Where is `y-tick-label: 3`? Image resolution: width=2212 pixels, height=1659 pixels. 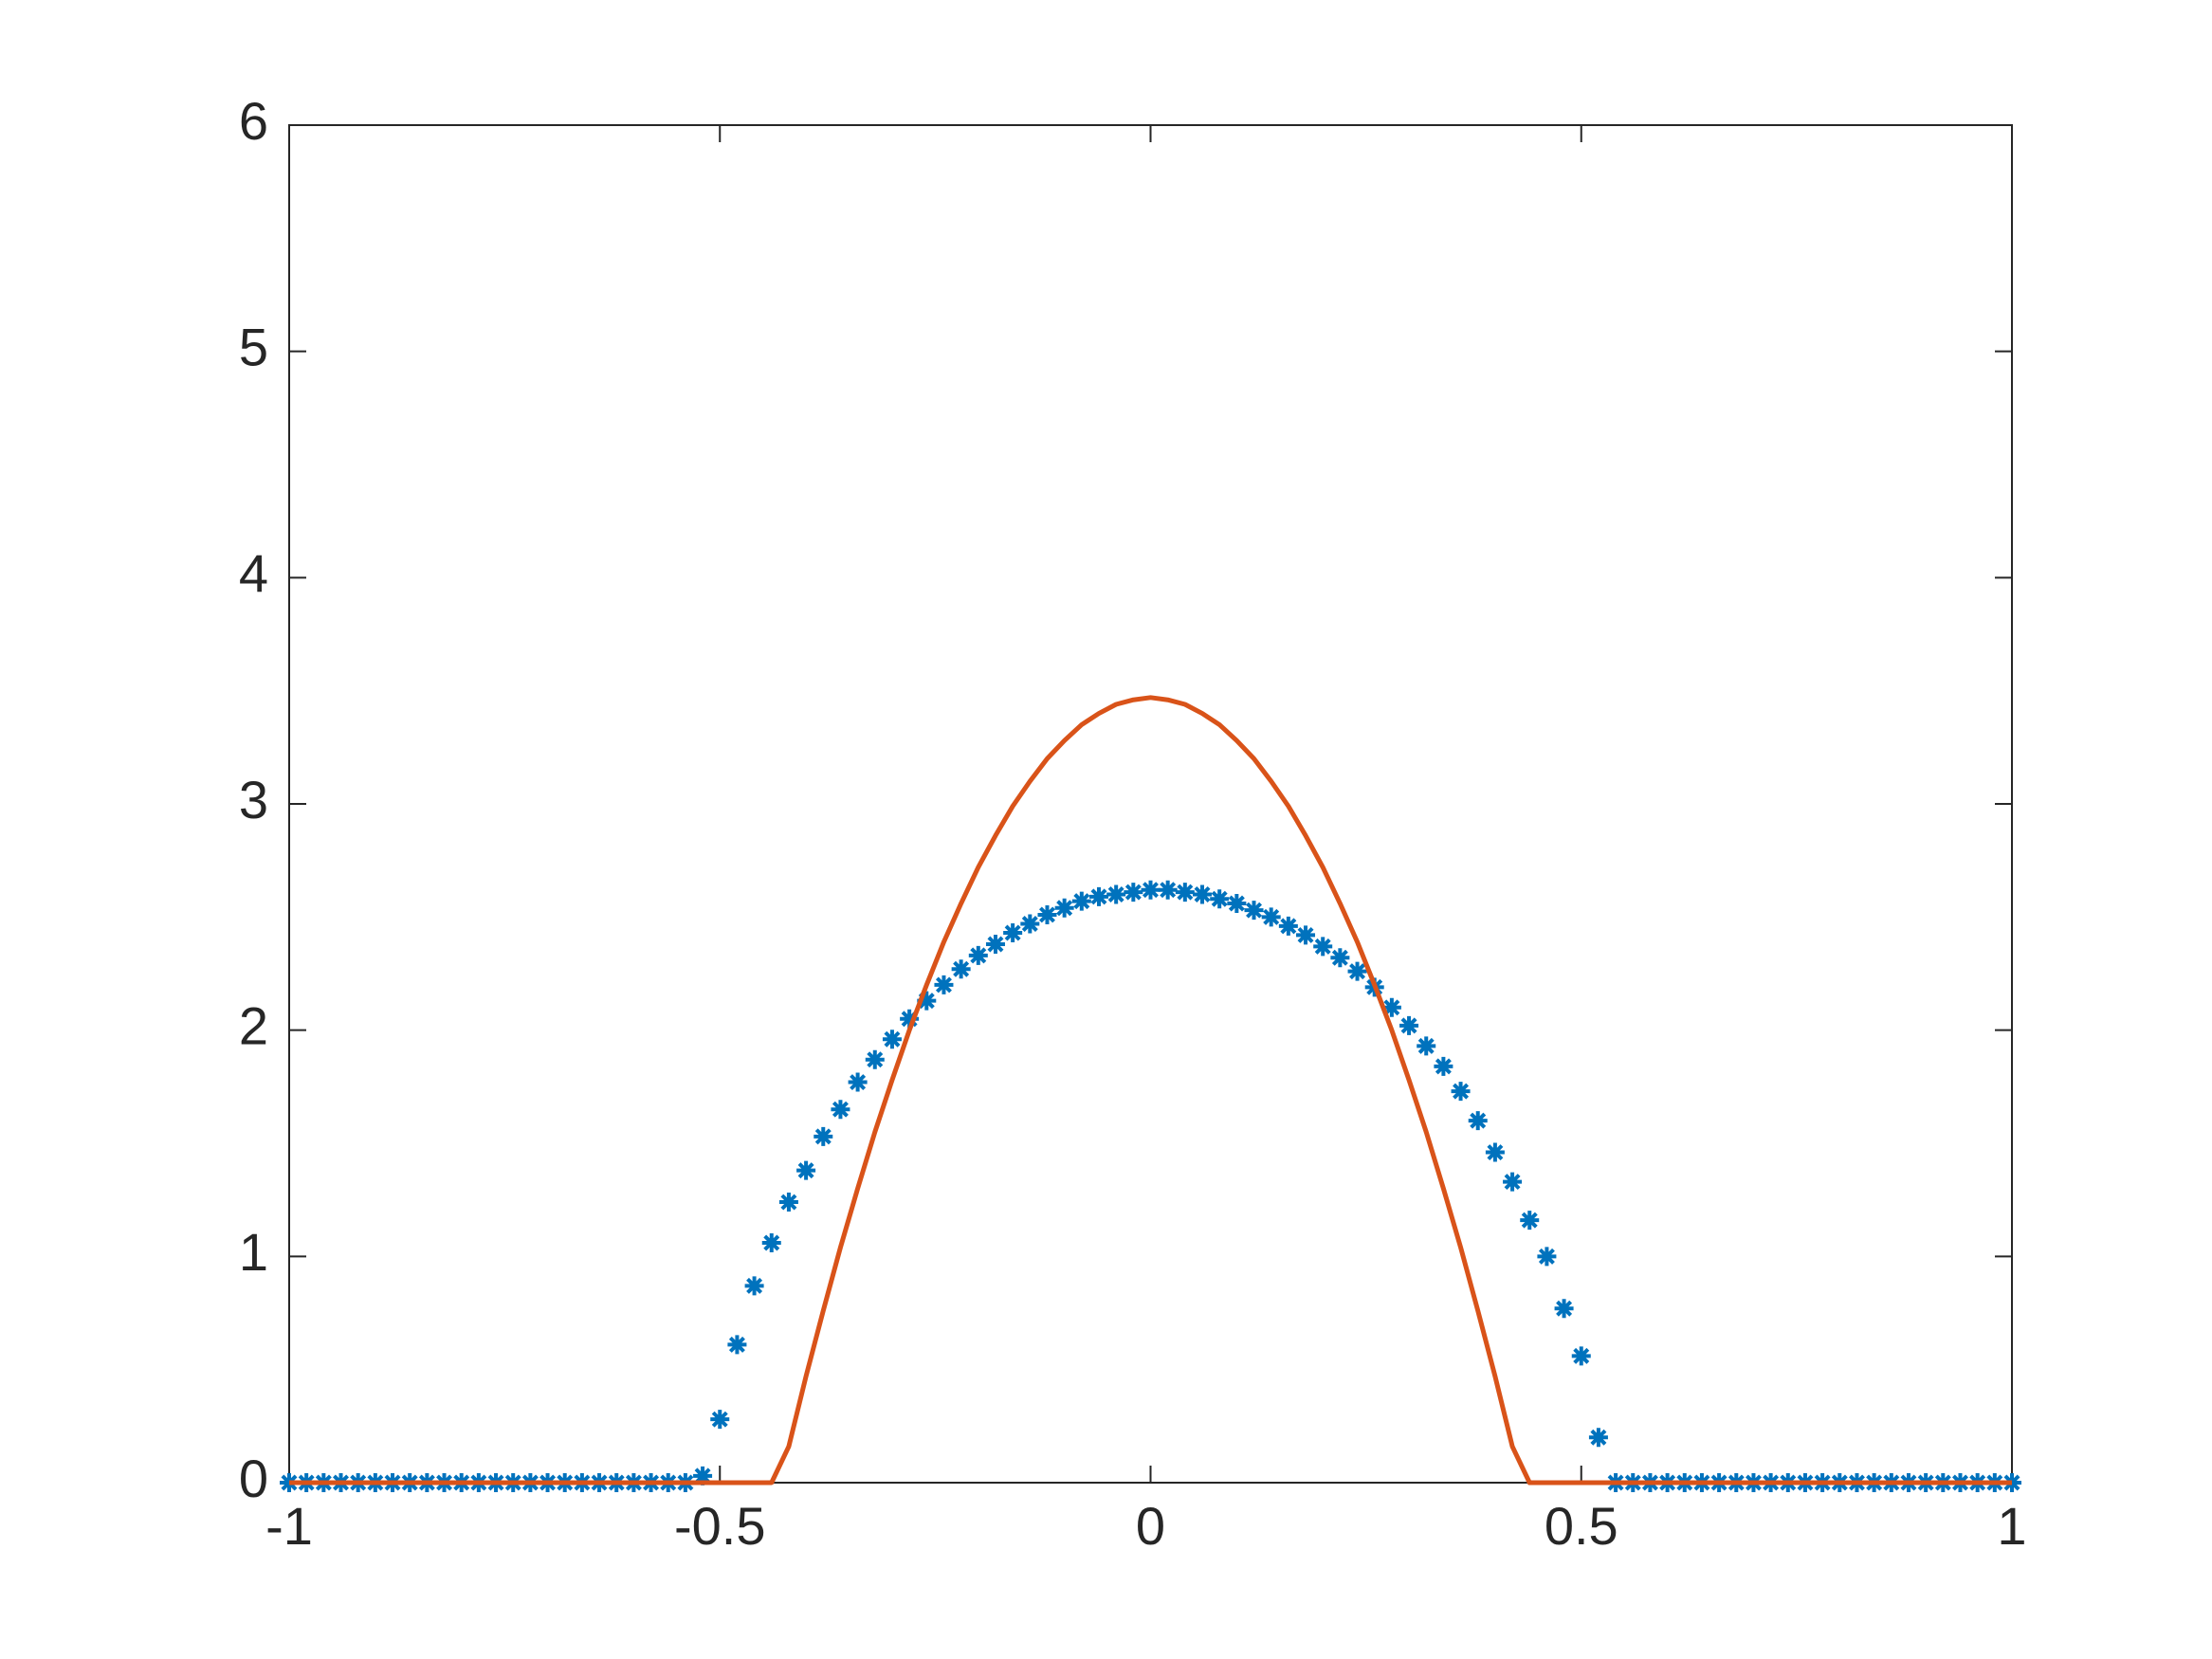
y-tick-label: 3 is located at coordinates (253, 800).